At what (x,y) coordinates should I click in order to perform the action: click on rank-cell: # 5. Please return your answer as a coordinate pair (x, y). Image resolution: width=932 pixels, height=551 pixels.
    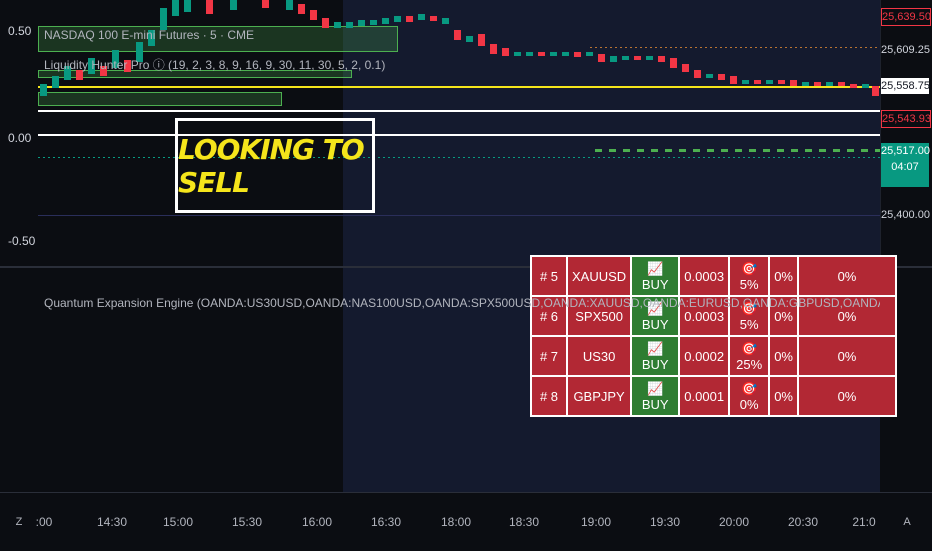
    Looking at the image, I should click on (549, 276).